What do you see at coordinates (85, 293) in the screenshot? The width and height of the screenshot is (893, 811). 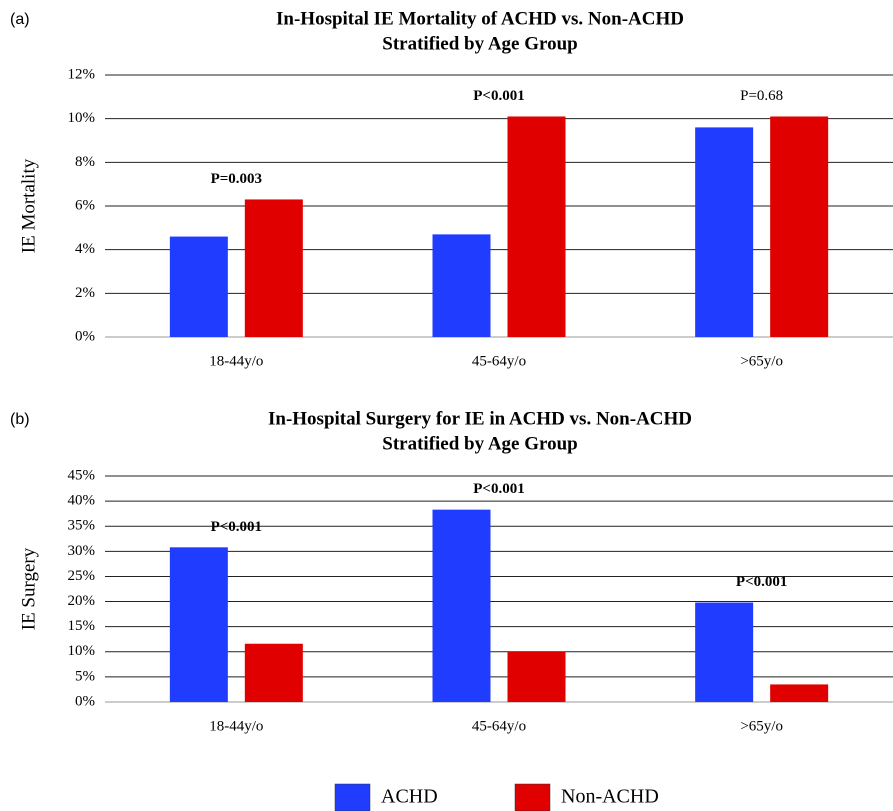 I see `y-tick-label: 2%` at bounding box center [85, 293].